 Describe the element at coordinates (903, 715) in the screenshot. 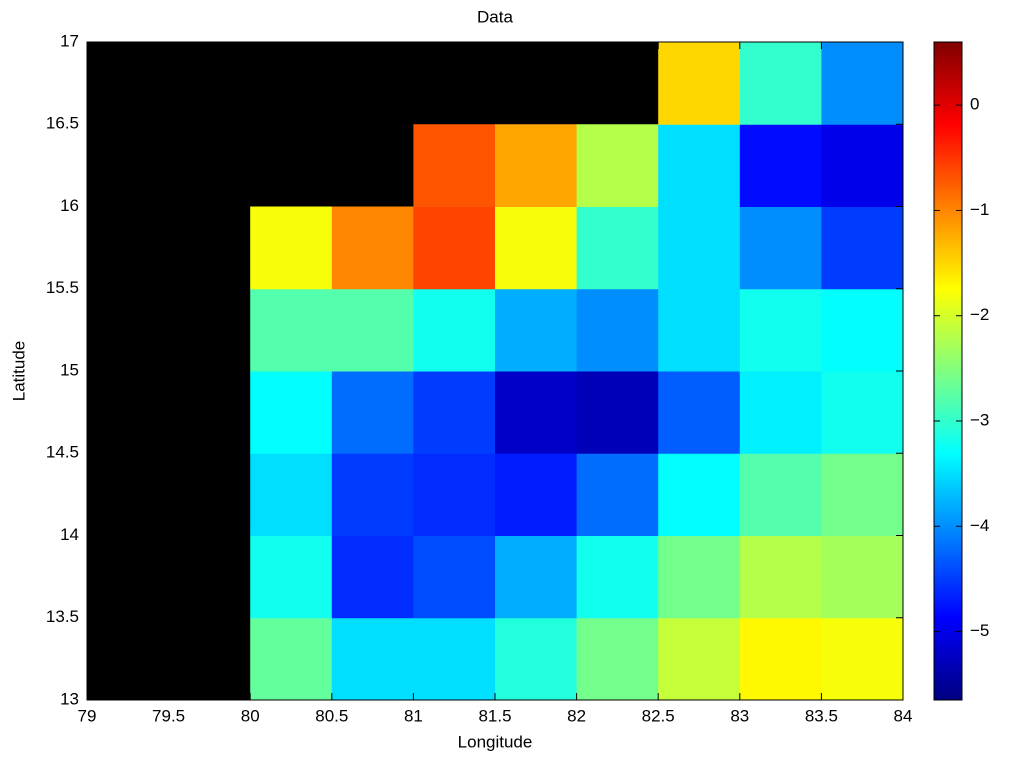

I see `x-tick-label: 84` at that location.